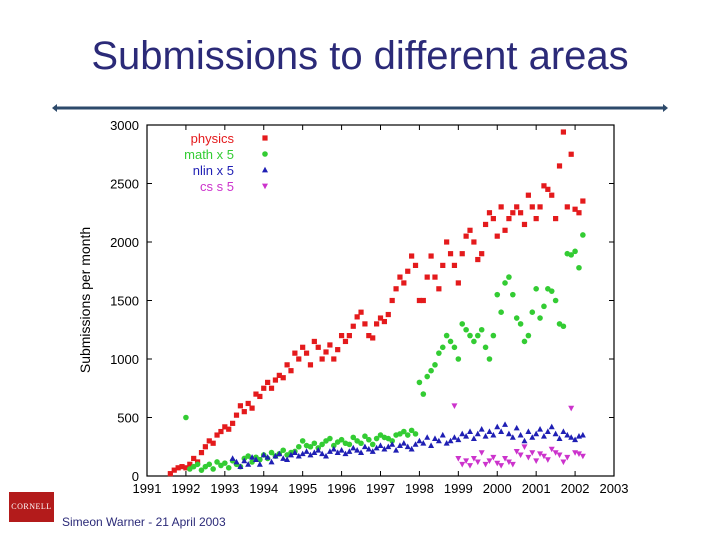 This screenshot has height=540, width=720. Describe the element at coordinates (497, 488) in the screenshot. I see `x-tick-label: 2000` at that location.